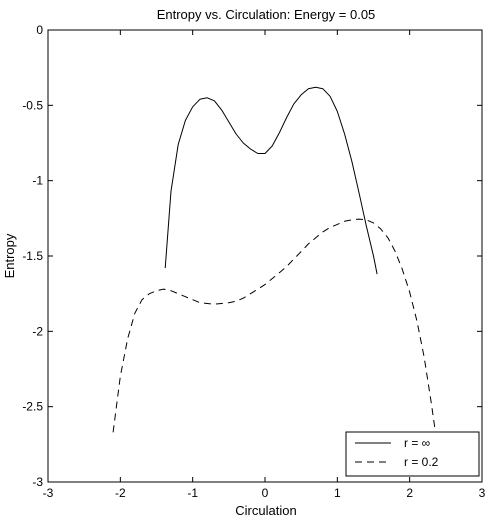 The width and height of the screenshot is (500, 520). What do you see at coordinates (120, 493) in the screenshot?
I see `x-tick-label: -2` at bounding box center [120, 493].